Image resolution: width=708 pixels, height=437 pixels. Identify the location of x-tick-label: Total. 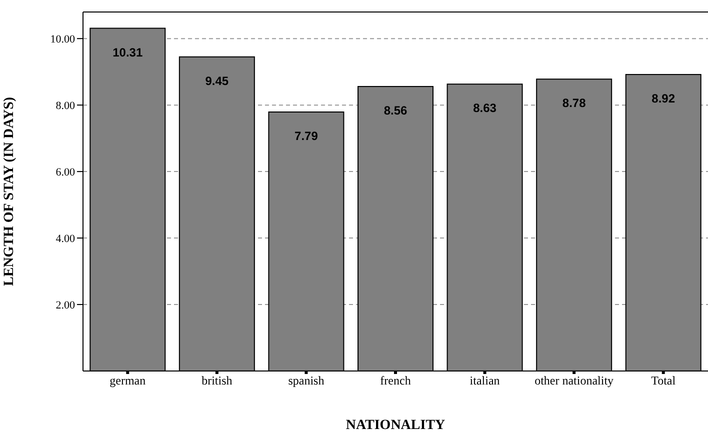
(663, 381).